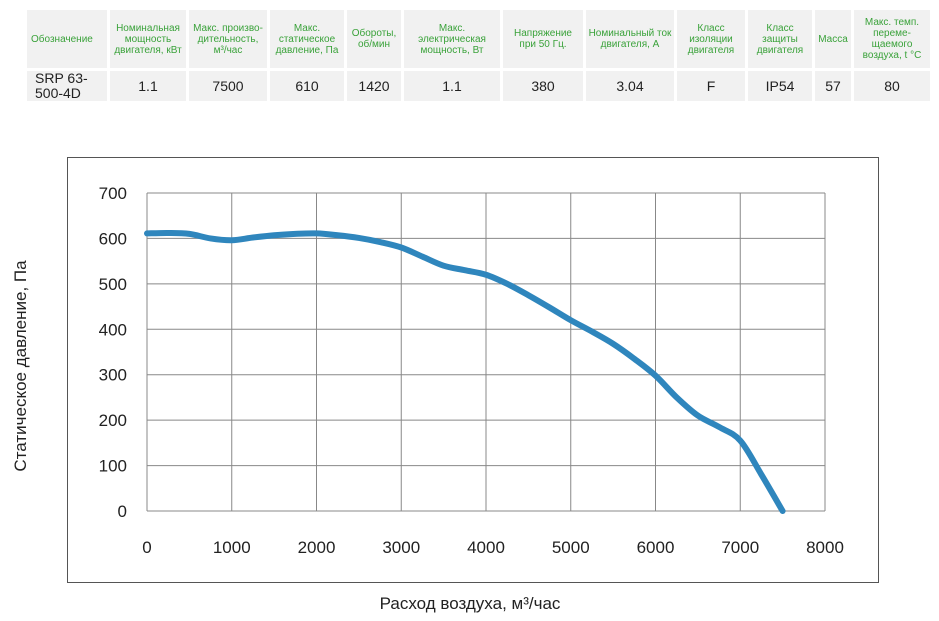  I want to click on y-tick-label: 700, so click(113, 193).